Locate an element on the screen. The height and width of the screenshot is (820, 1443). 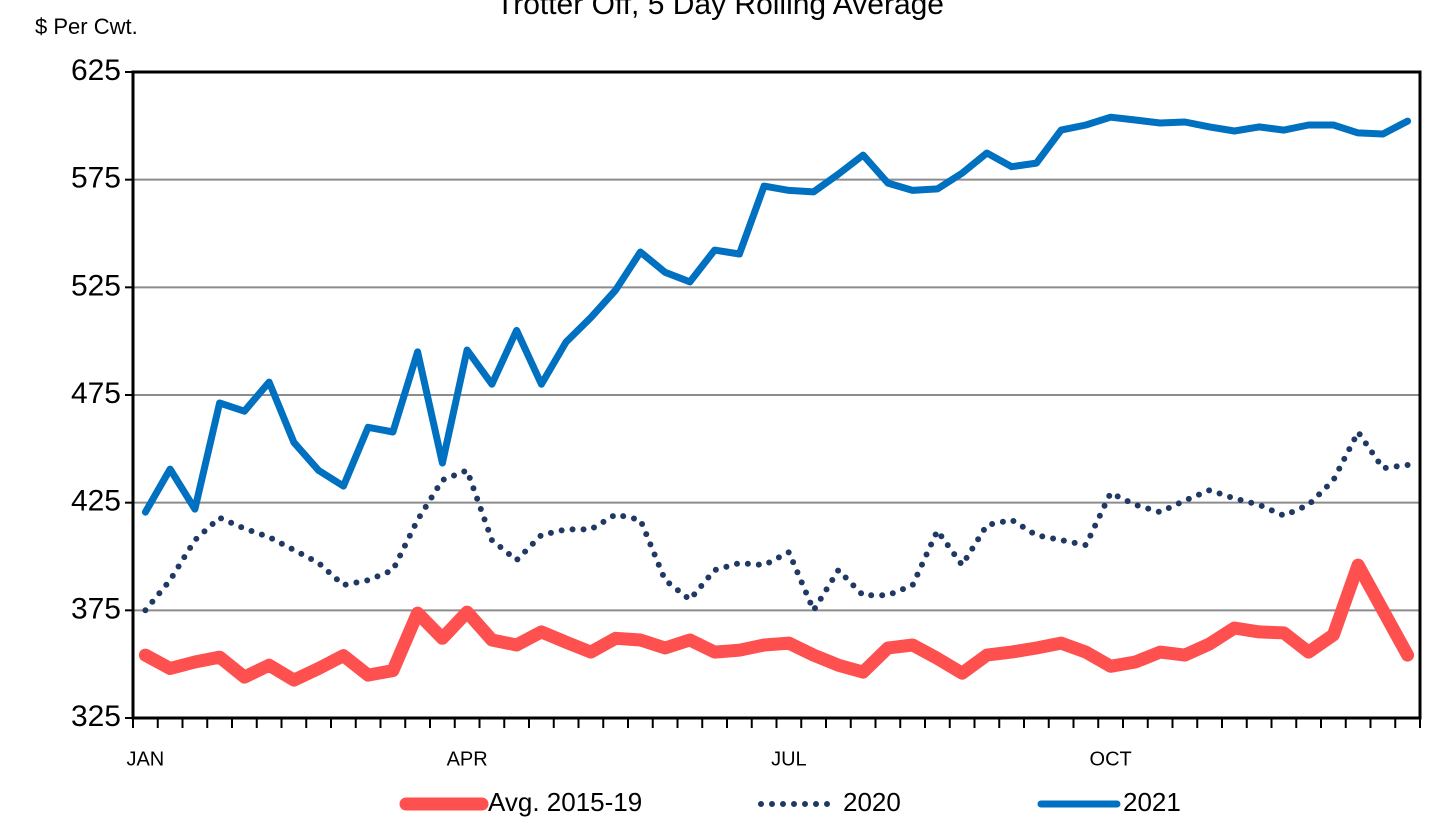
x-tick-label: JUL is located at coordinates (789, 759).